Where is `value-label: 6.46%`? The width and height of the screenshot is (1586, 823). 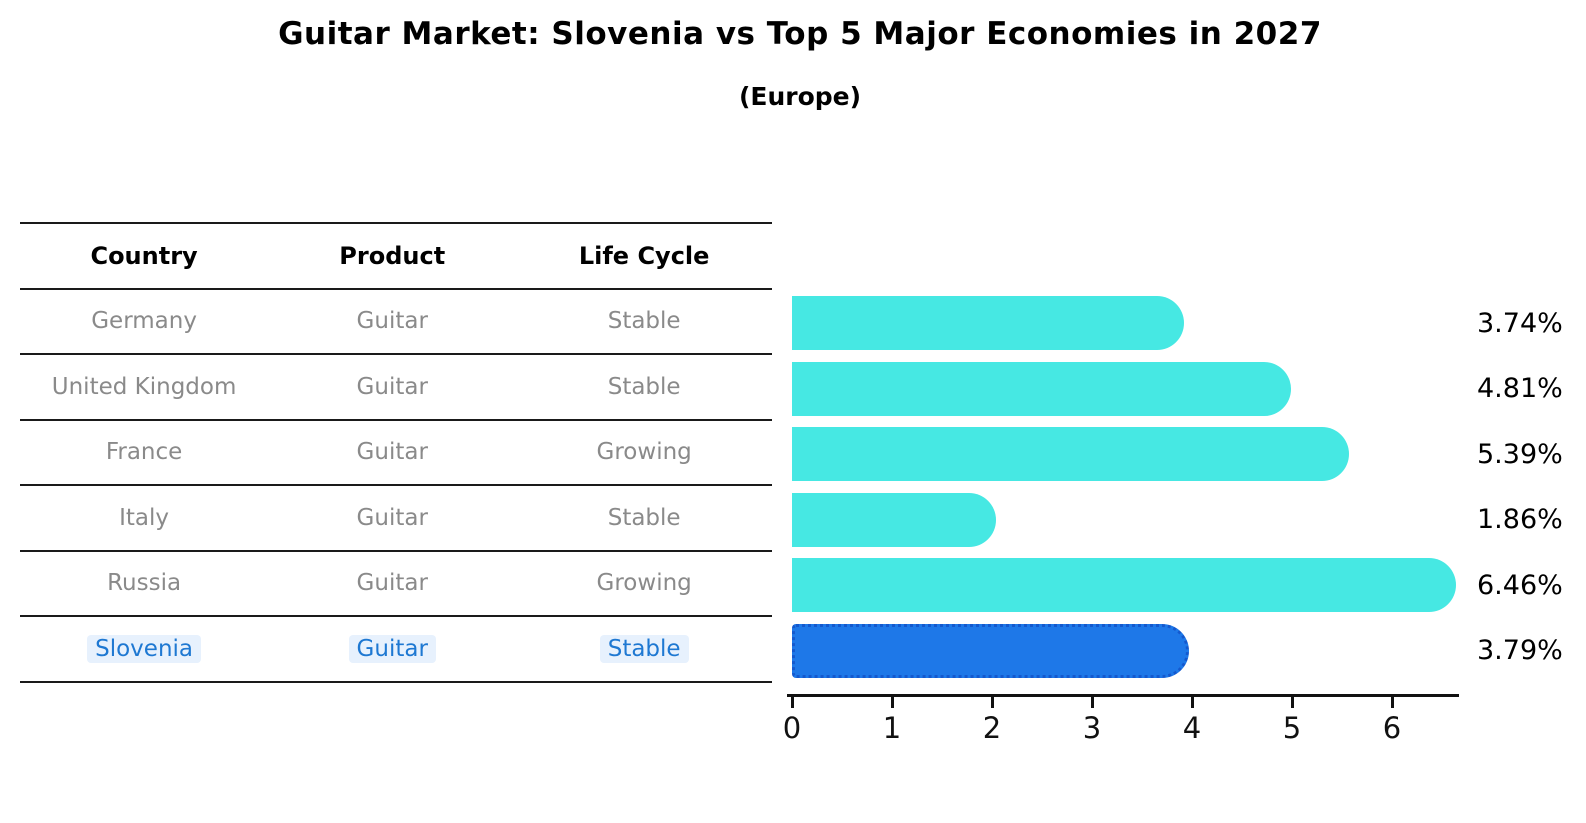
value-label: 6.46% is located at coordinates (1520, 585).